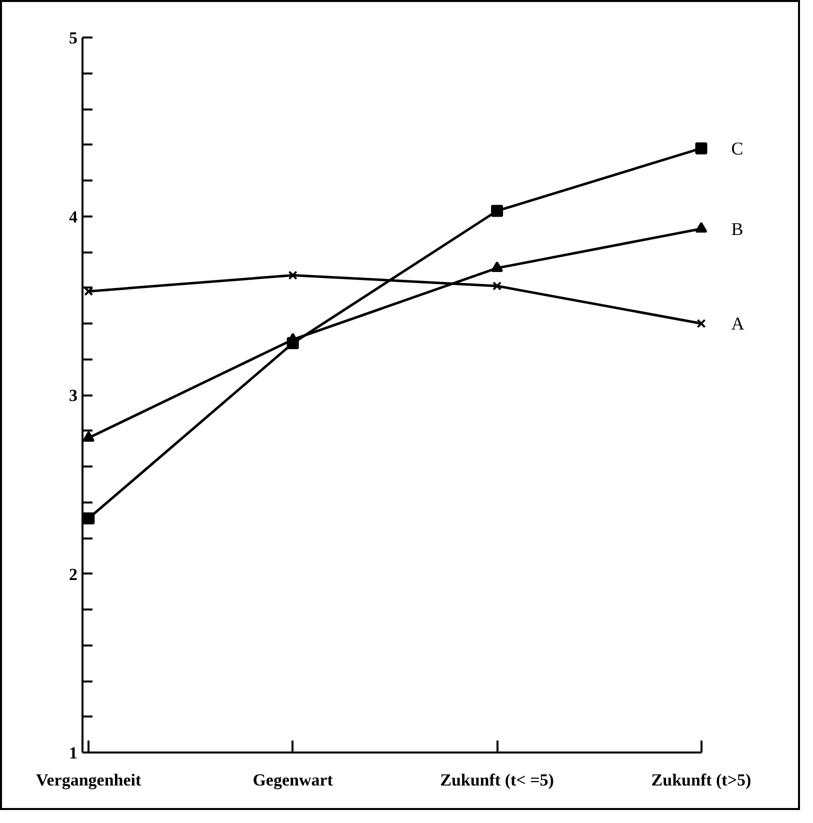 The image size is (813, 823). What do you see at coordinates (89, 780) in the screenshot?
I see `x-tick-label: Vergangenheit` at bounding box center [89, 780].